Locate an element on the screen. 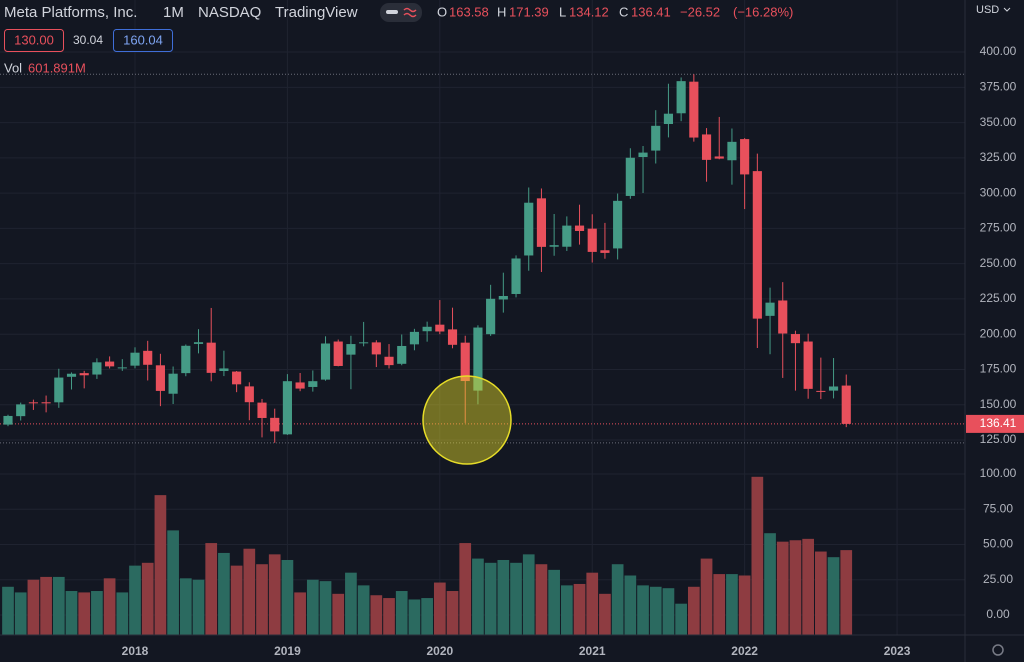  y2-tick-label: 75.00 is located at coordinates (998, 508).